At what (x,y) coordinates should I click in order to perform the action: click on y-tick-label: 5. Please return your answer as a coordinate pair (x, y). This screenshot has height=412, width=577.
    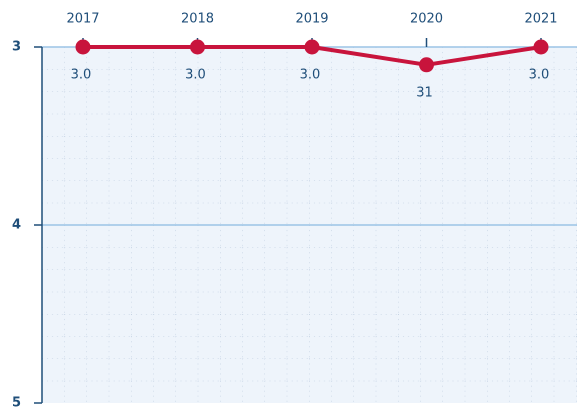
    Looking at the image, I should click on (16, 403).